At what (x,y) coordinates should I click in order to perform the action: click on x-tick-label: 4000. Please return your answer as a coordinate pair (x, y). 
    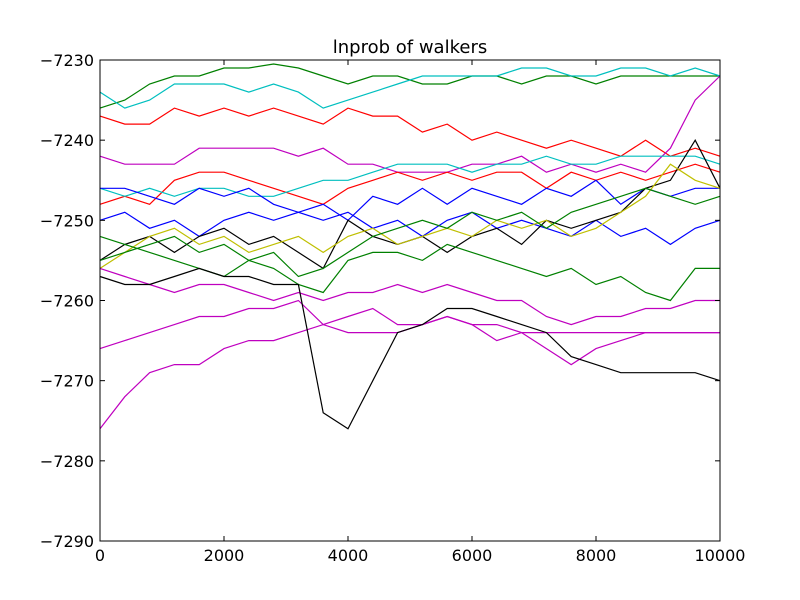
    Looking at the image, I should click on (348, 555).